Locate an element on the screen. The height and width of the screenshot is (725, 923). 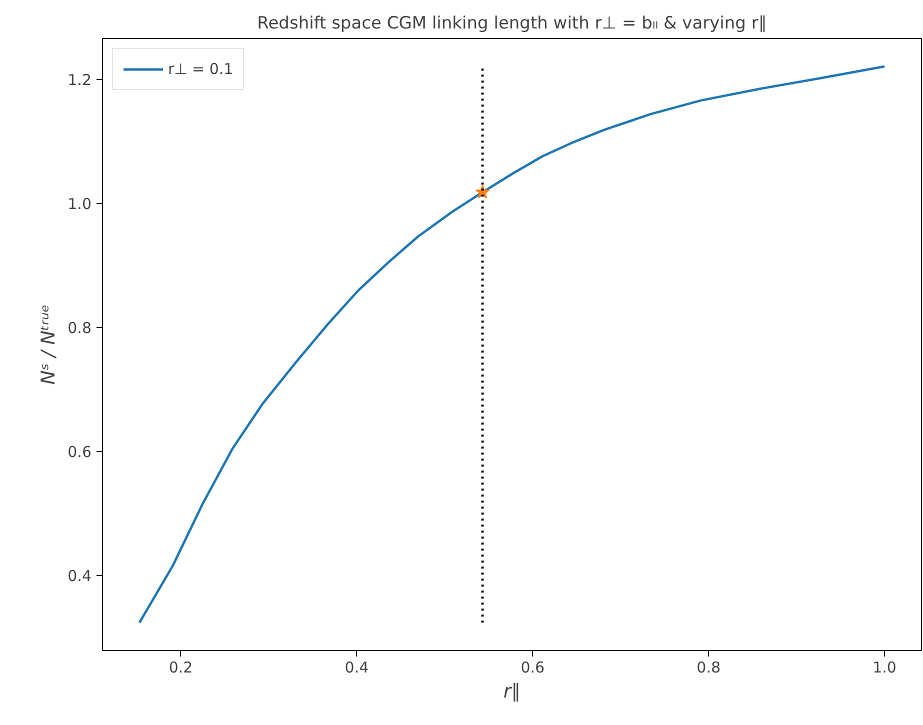
y-tick-label: 1.2 is located at coordinates (80, 79).